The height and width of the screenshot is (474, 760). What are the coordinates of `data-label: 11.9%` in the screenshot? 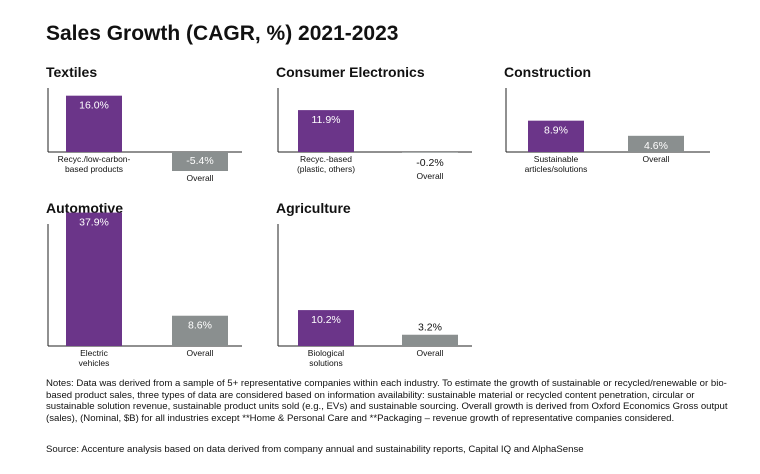 It's located at (326, 120).